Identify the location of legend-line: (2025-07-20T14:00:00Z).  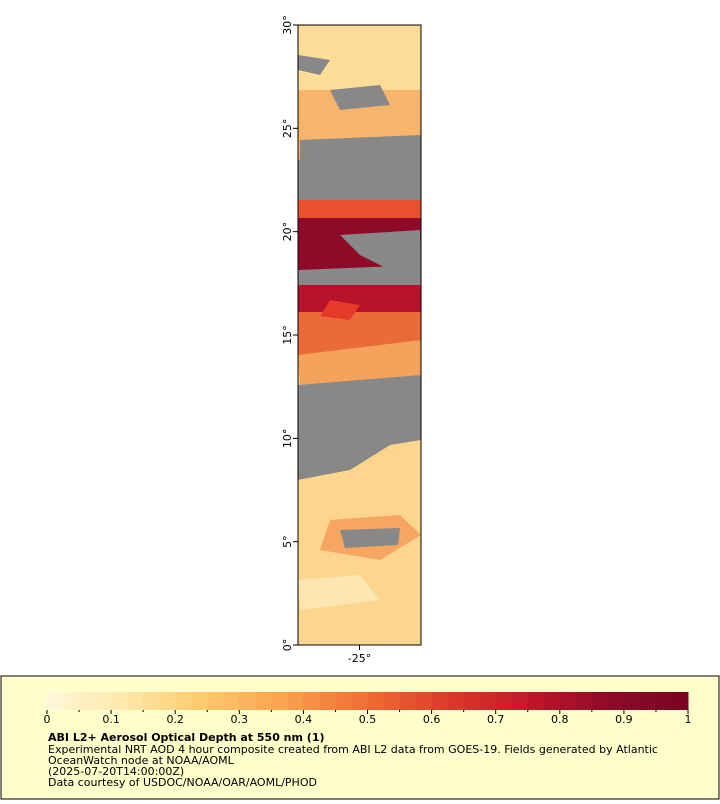
(116, 771).